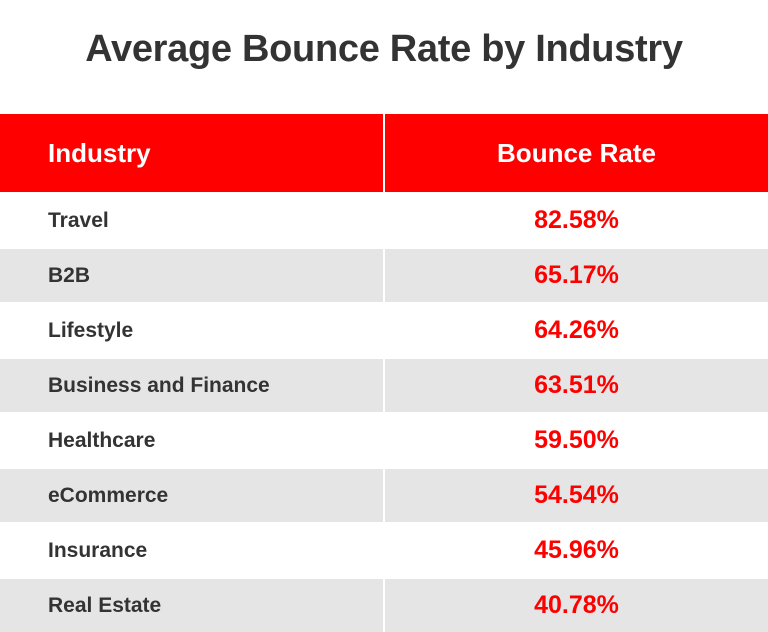  What do you see at coordinates (576, 153) in the screenshot?
I see `header-bounce-rate: Bounce Rate` at bounding box center [576, 153].